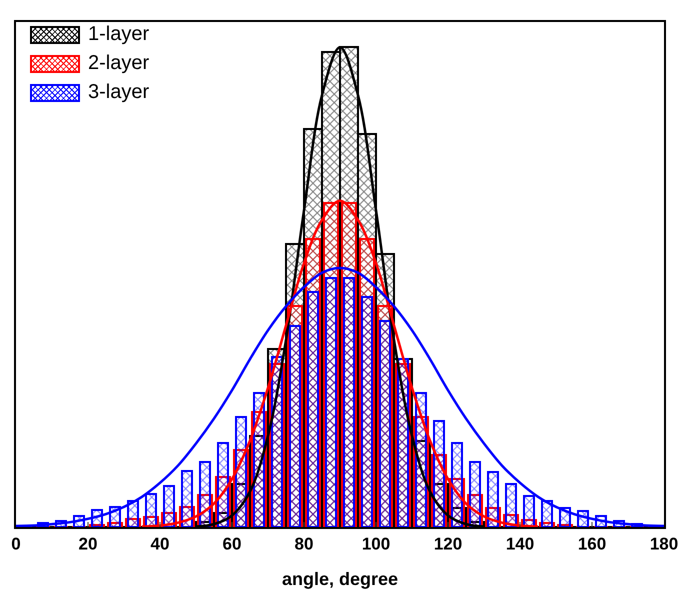  Describe the element at coordinates (119, 92) in the screenshot. I see `legend-label: 3-layer` at that location.